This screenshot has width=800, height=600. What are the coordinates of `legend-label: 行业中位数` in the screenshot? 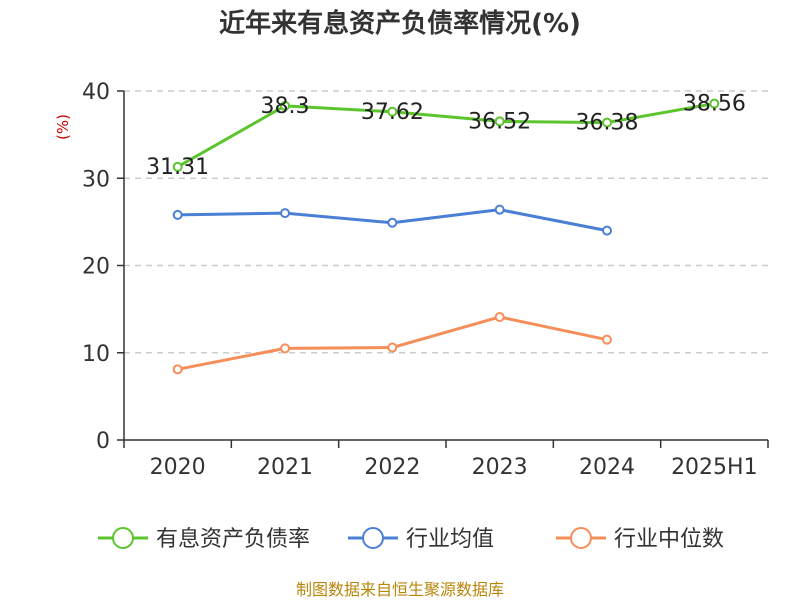 It's located at (669, 539).